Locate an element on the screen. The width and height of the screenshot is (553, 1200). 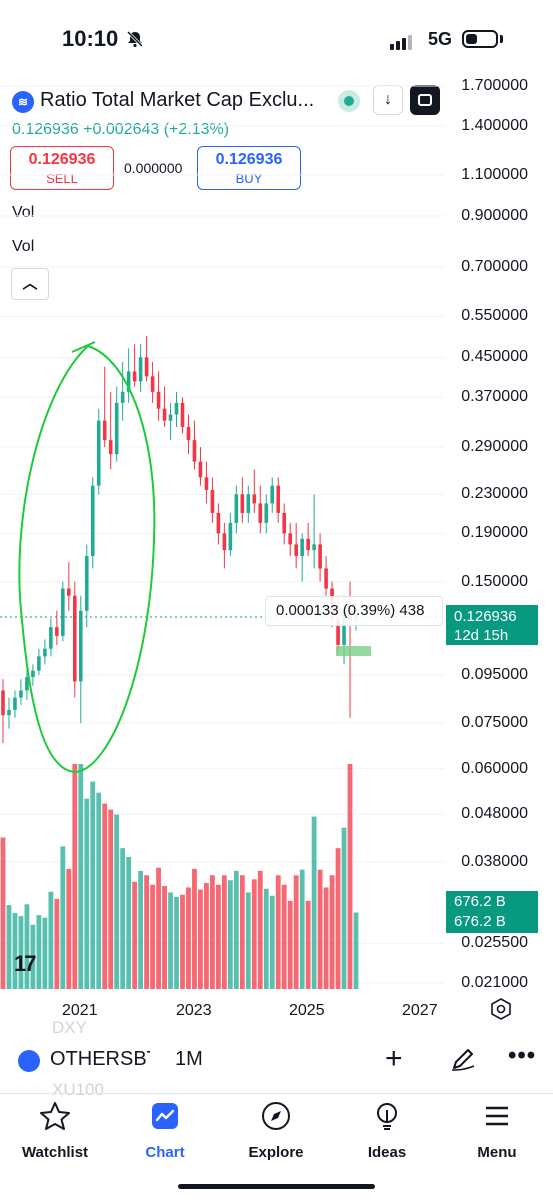
market-open-indicator is located at coordinates (349, 101).